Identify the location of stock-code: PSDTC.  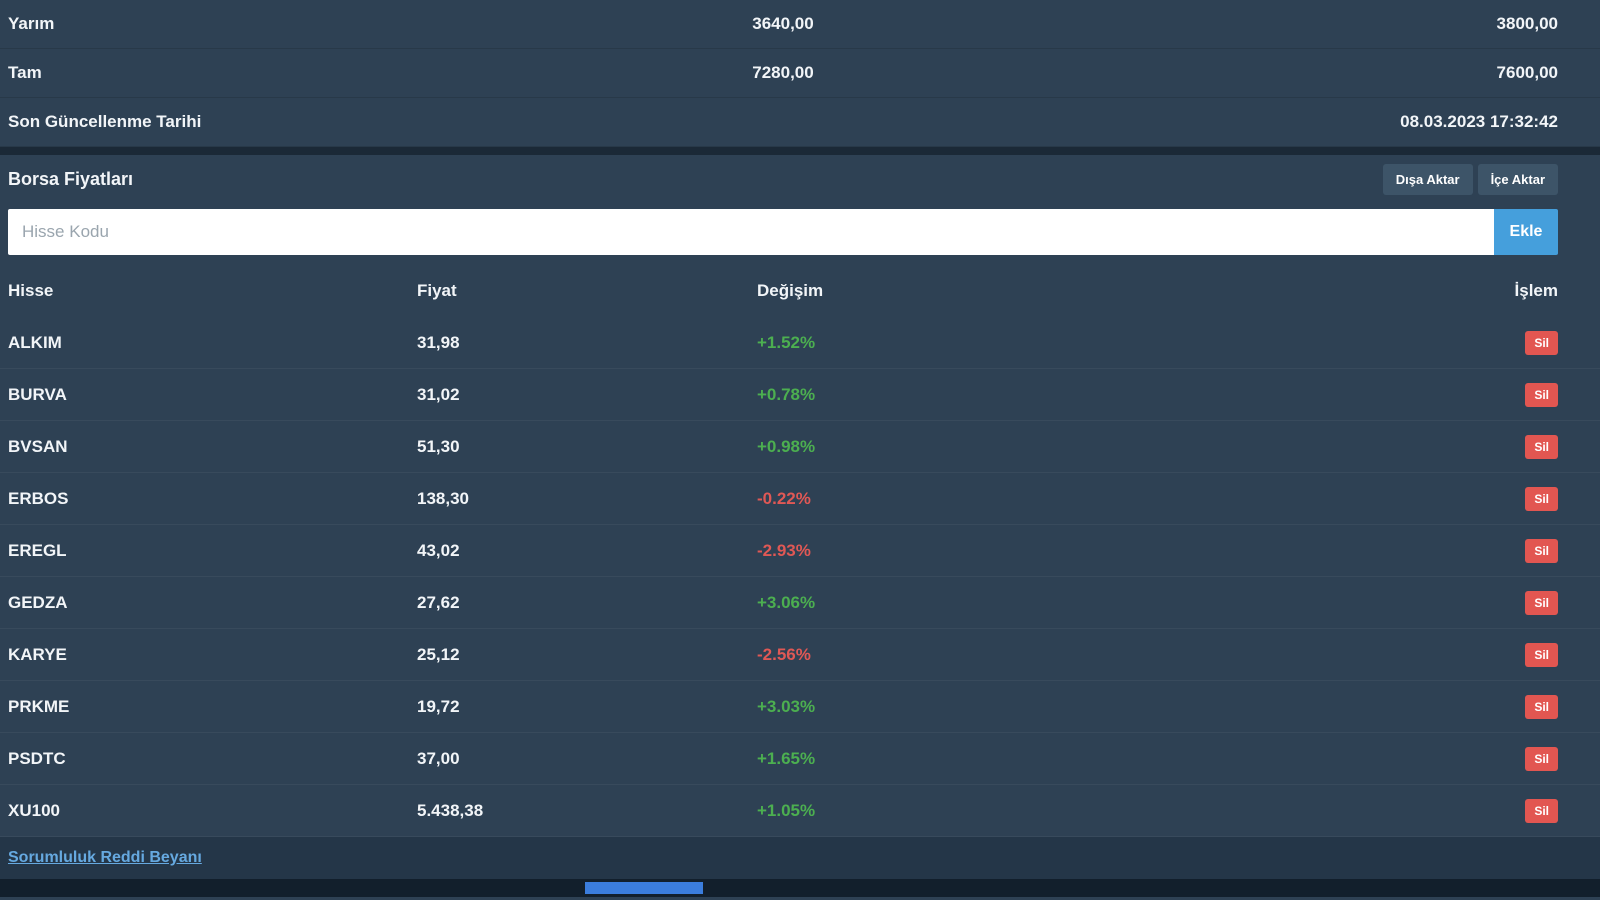
(37, 758).